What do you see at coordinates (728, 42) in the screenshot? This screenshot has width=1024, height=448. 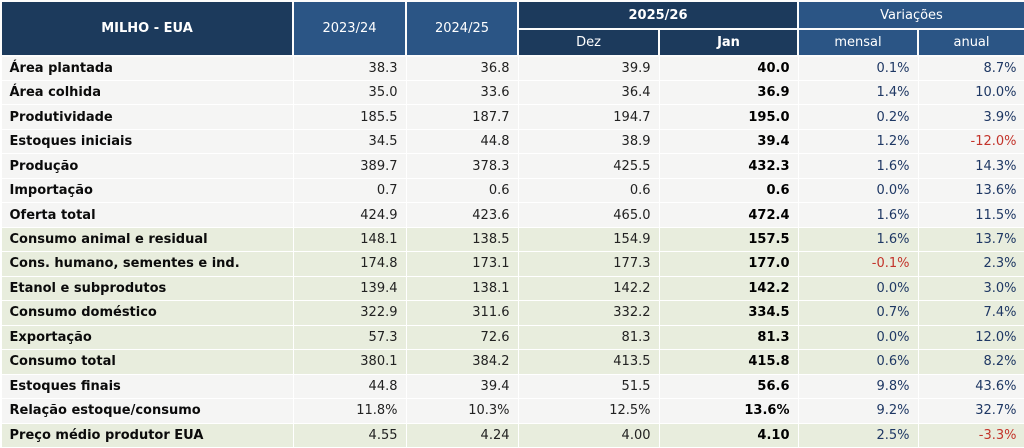 I see `column-header-jan: Jan` at bounding box center [728, 42].